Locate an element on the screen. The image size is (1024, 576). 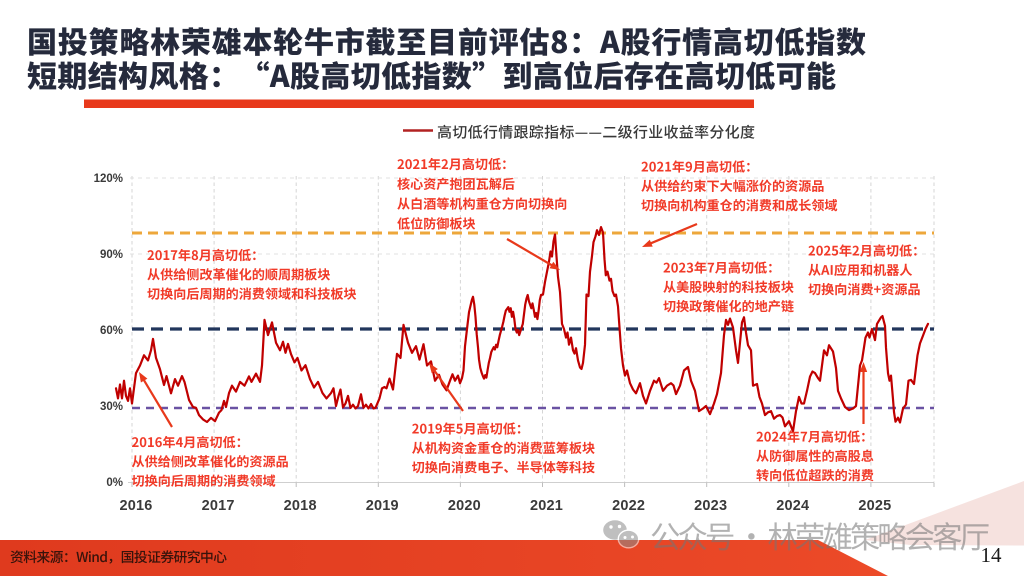
svg-text: 2024 is located at coordinates (792, 506).